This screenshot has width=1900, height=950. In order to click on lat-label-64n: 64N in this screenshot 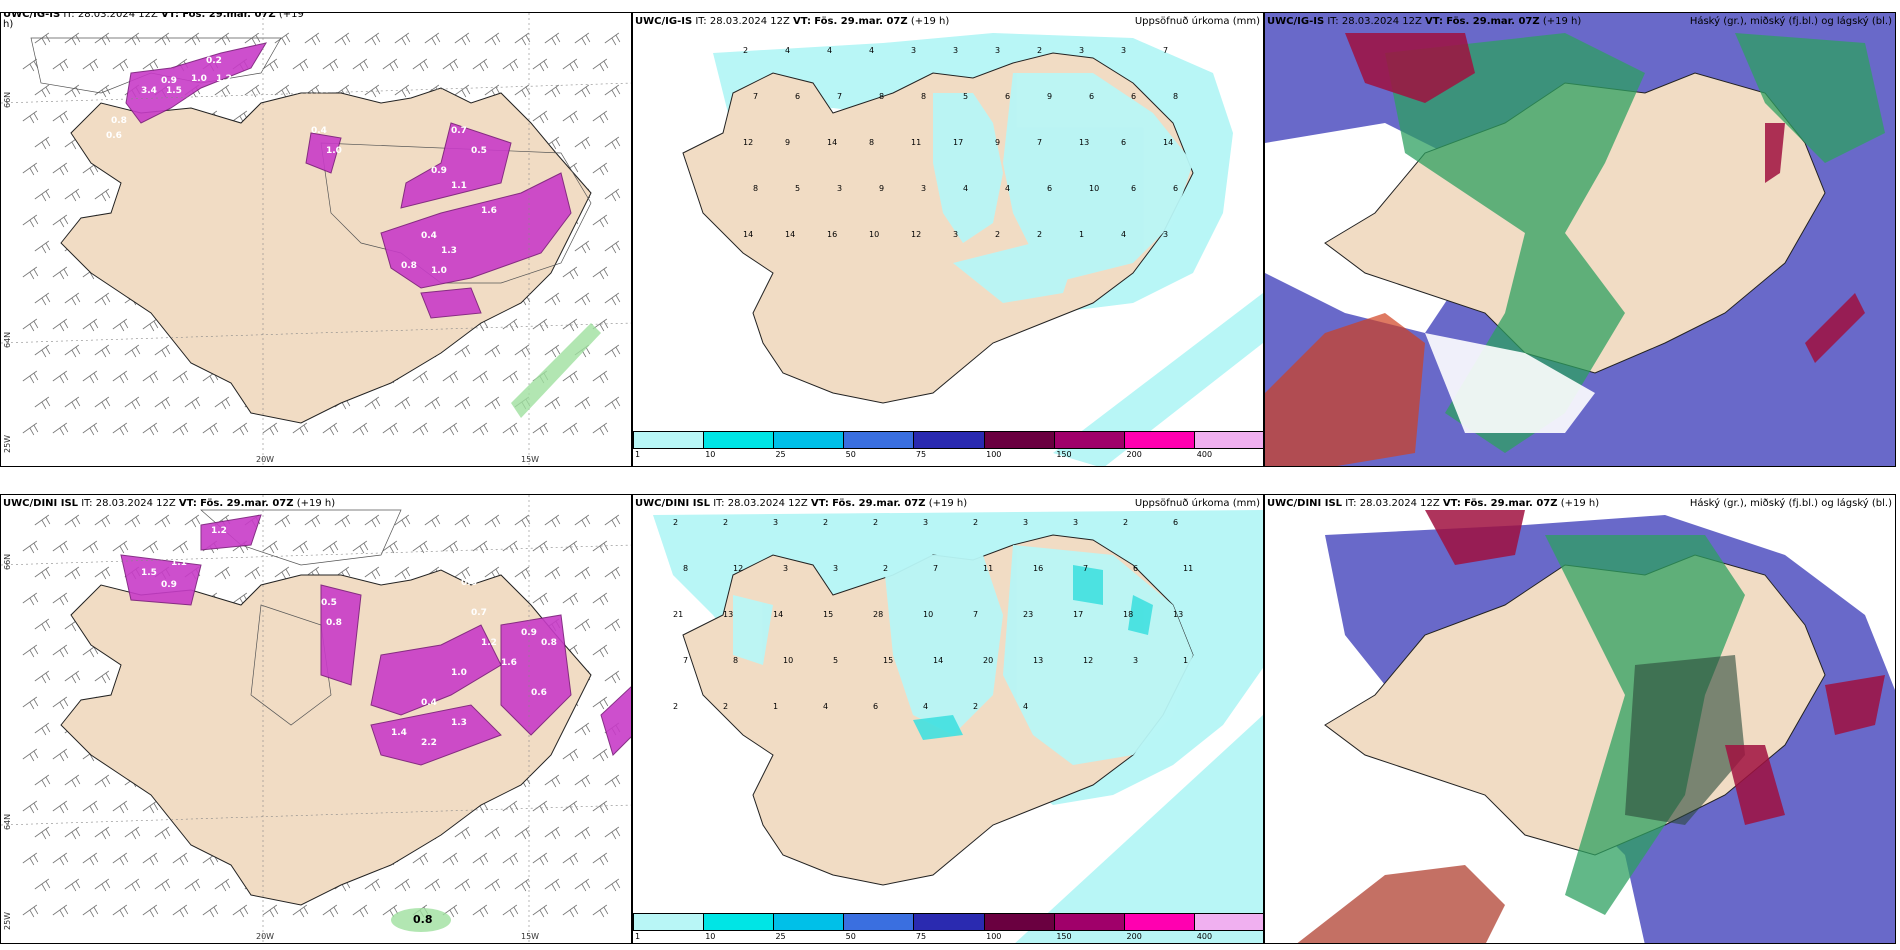, I will do `click(7, 339)`.